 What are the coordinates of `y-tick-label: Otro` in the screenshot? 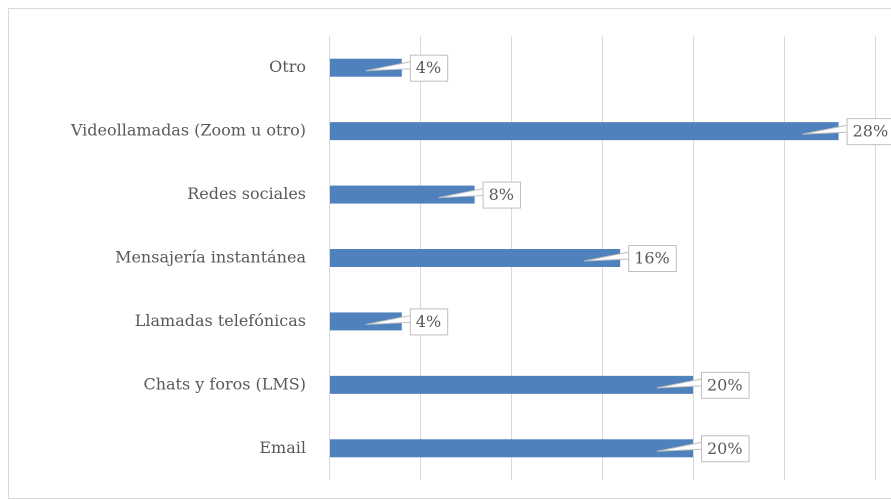 It's located at (287, 66).